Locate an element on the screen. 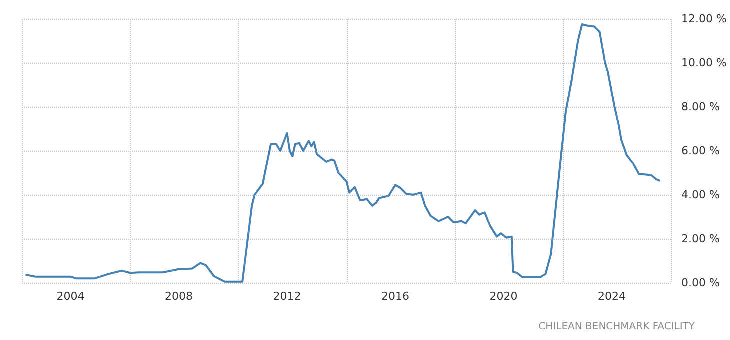  x-tick-label: 2016 is located at coordinates (395, 296).